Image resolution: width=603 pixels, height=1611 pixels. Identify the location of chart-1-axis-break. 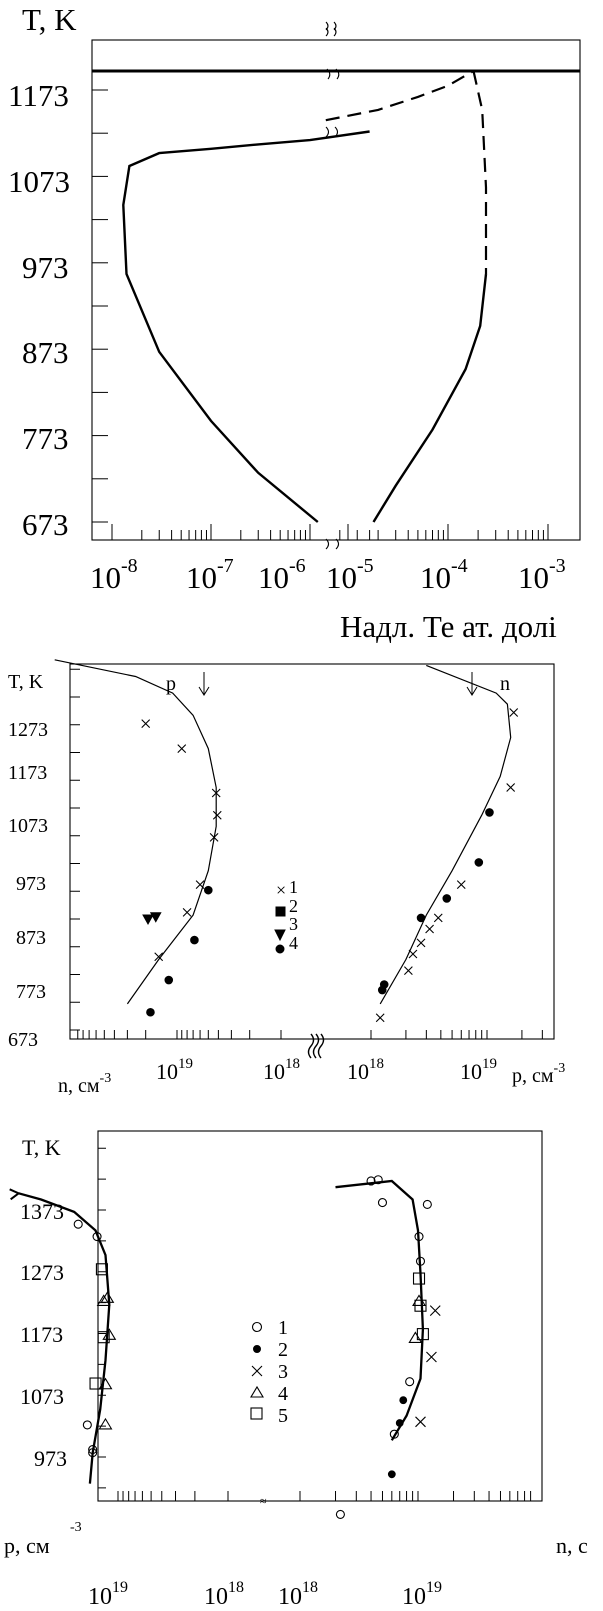
(332, 285).